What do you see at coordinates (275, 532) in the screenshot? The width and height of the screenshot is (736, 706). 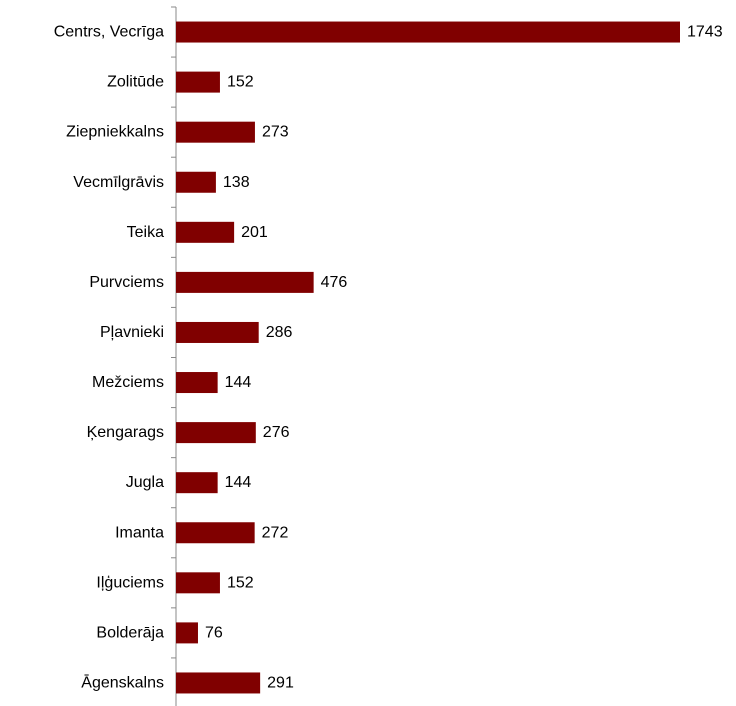 I see `value-label: 272` at bounding box center [275, 532].